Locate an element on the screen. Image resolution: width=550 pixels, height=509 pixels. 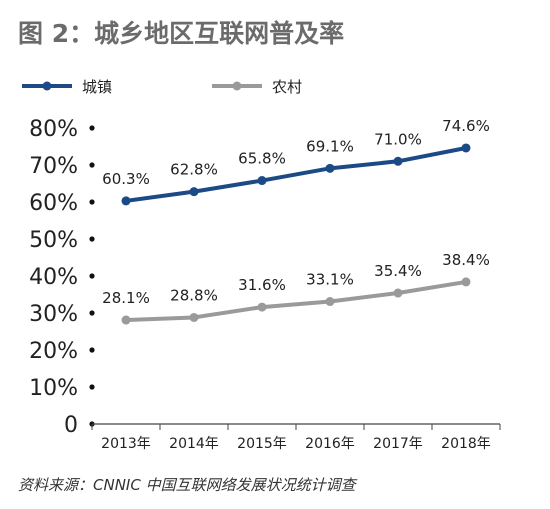
data-label: 38.4% is located at coordinates (466, 260).